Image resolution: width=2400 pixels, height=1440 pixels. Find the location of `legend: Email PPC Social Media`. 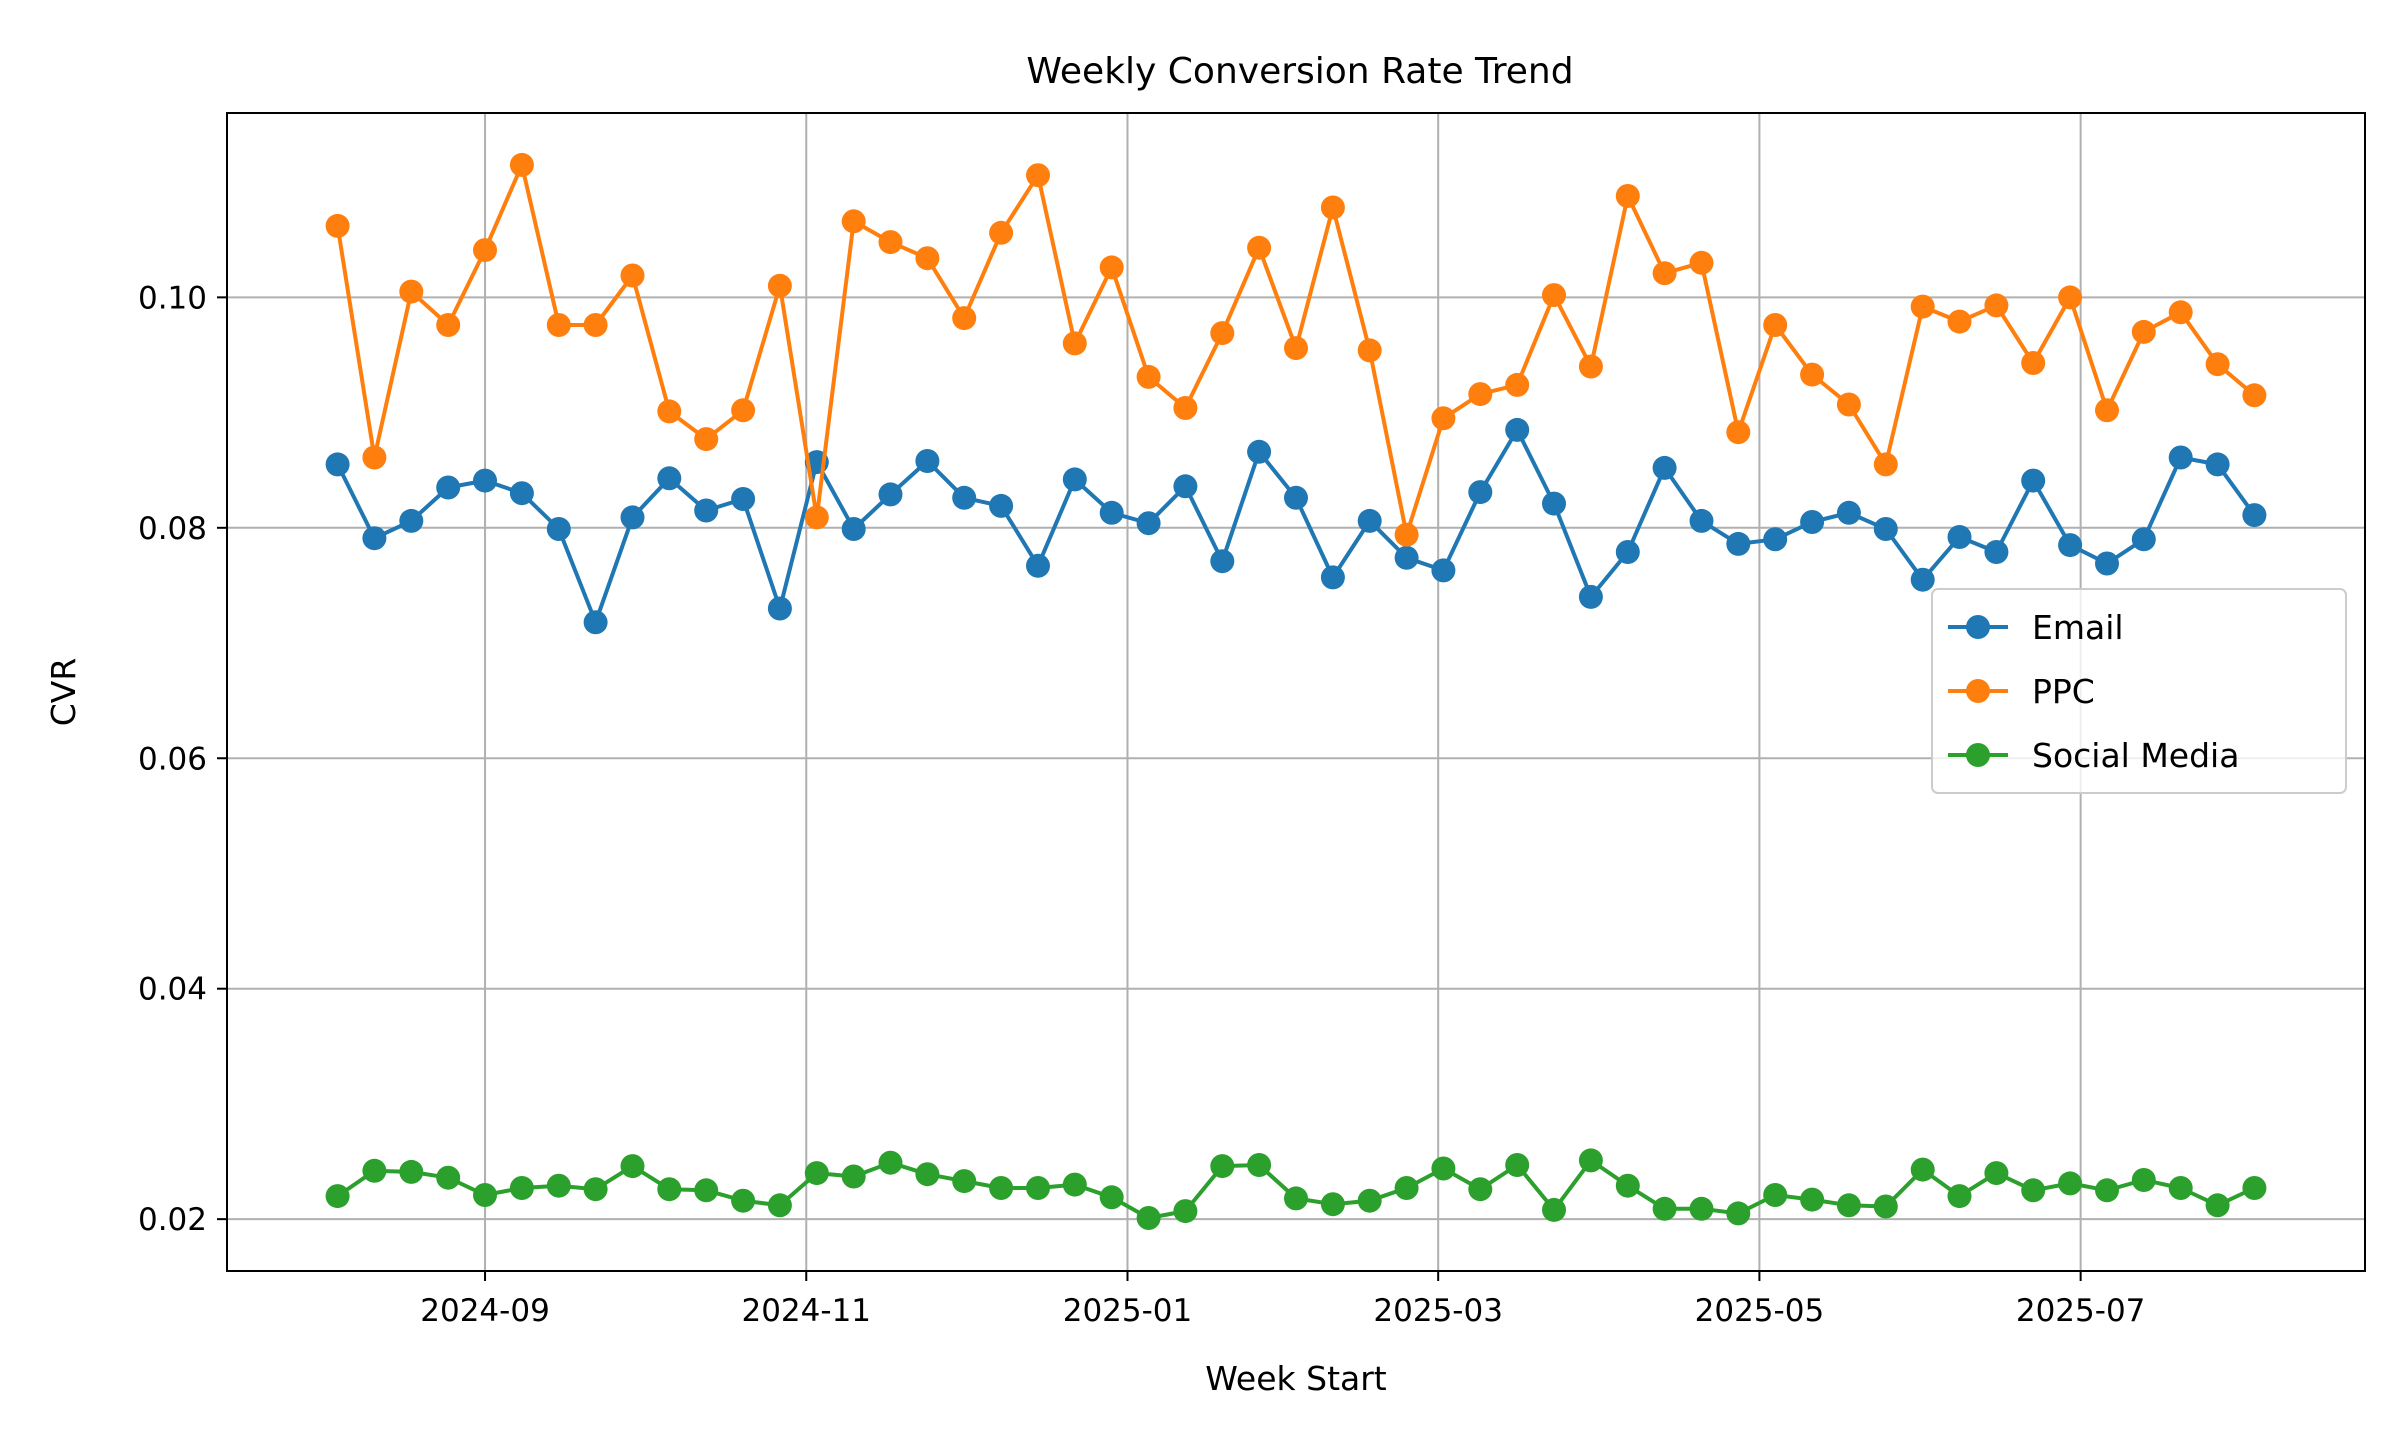

legend: Email PPC Social Media is located at coordinates (2139, 691).